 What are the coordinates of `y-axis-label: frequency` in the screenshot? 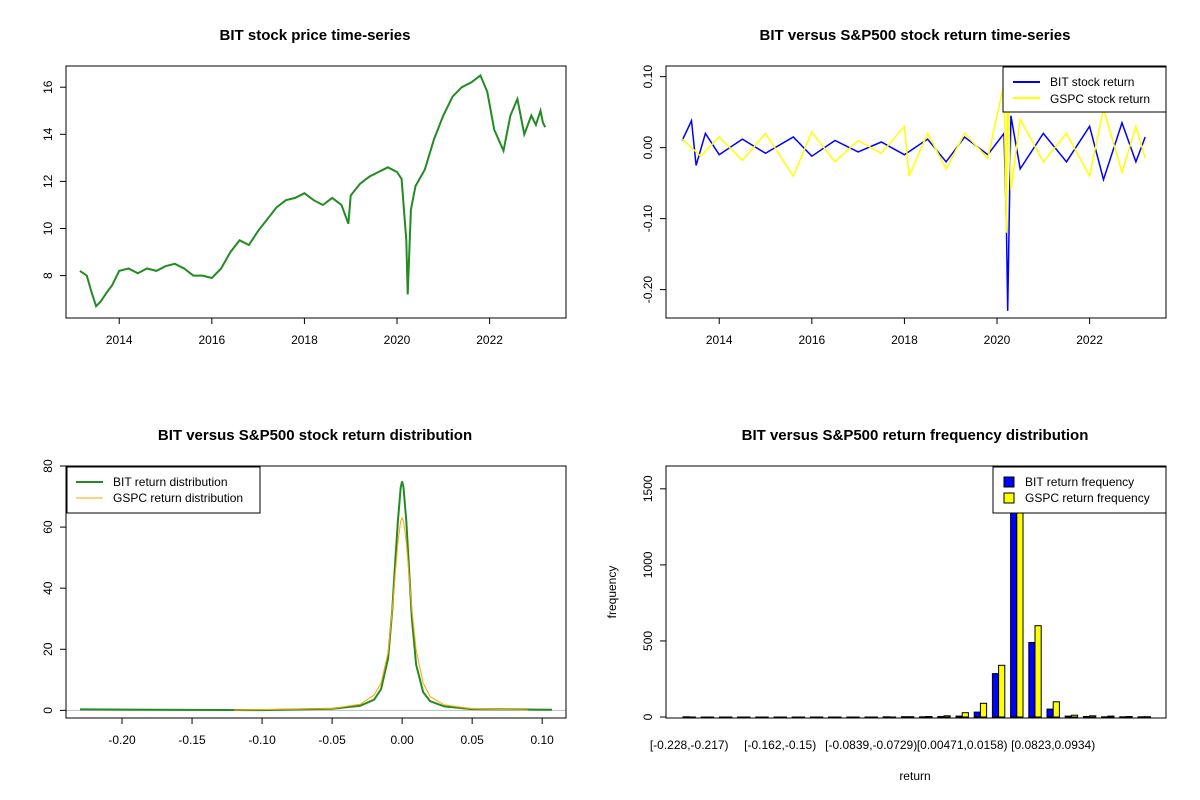 It's located at (612, 592).